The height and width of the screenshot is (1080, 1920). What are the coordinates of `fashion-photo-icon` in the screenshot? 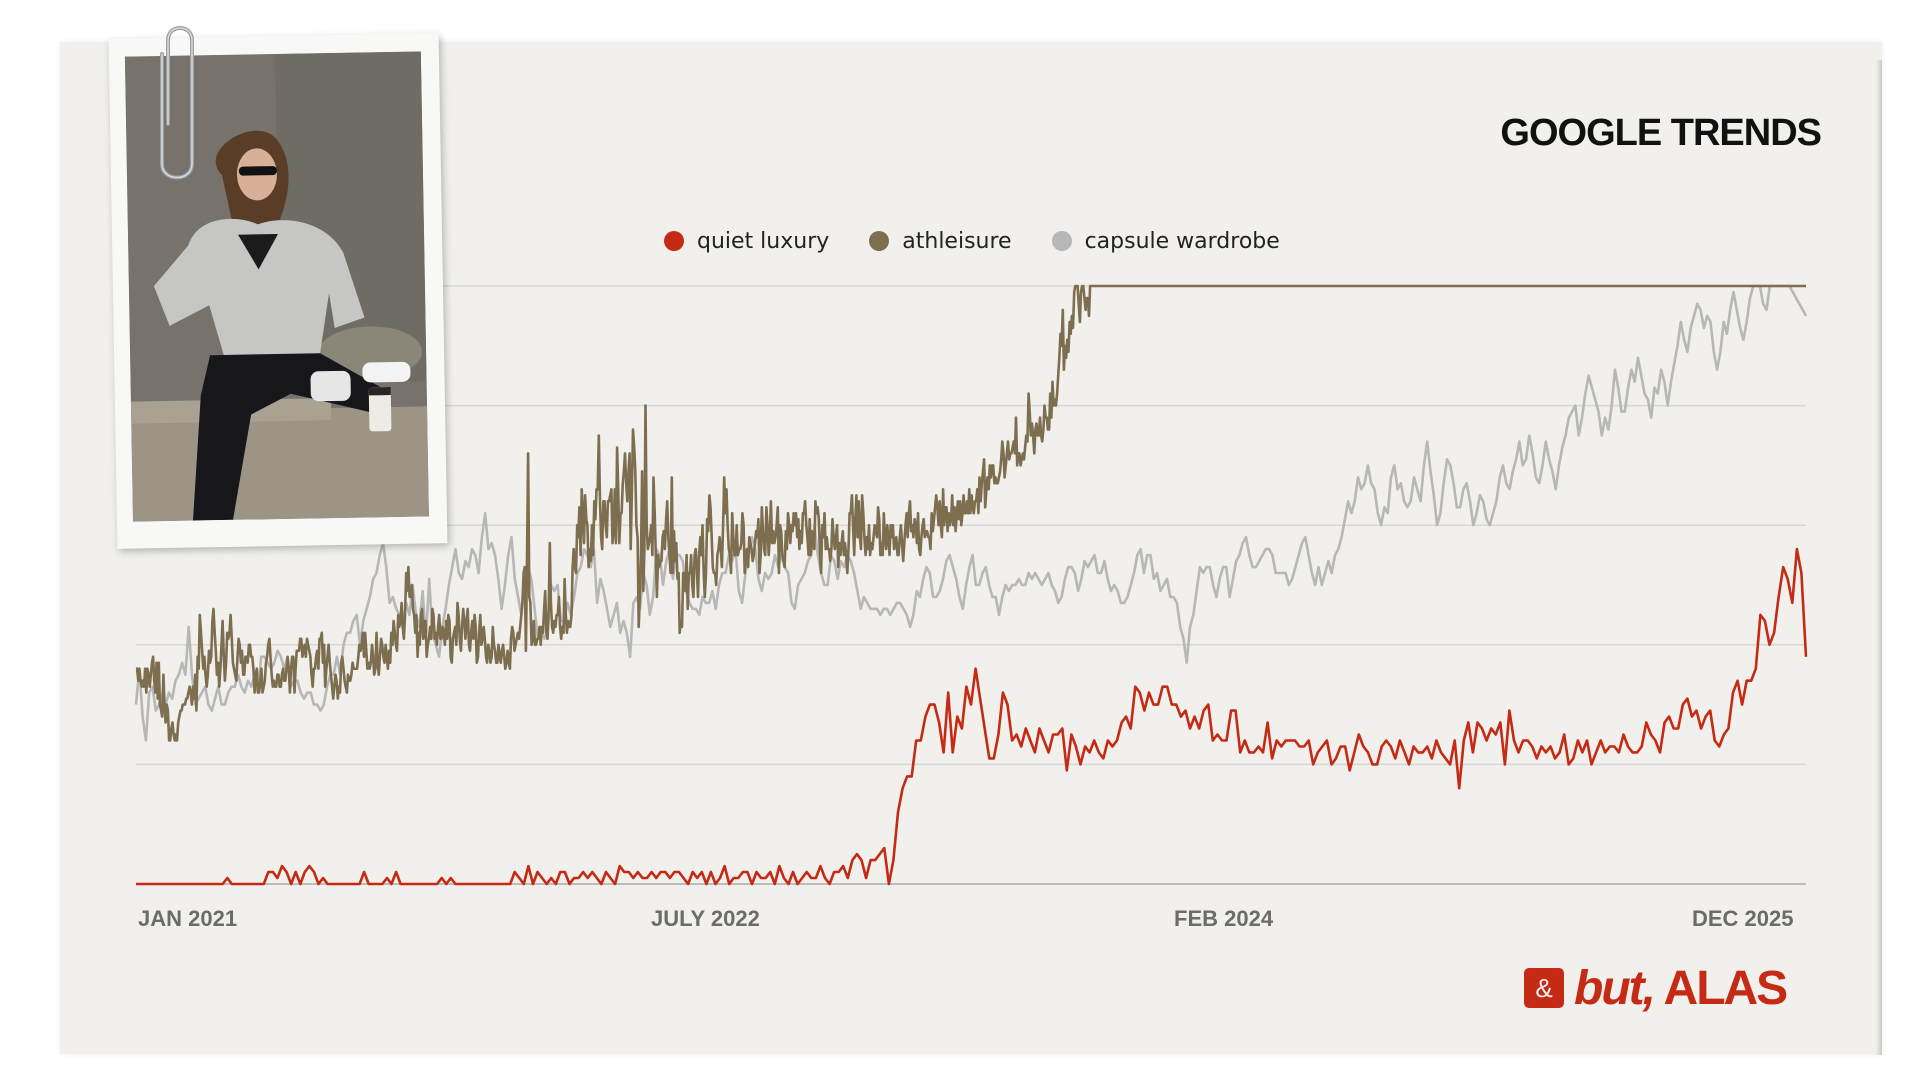 It's located at (276, 286).